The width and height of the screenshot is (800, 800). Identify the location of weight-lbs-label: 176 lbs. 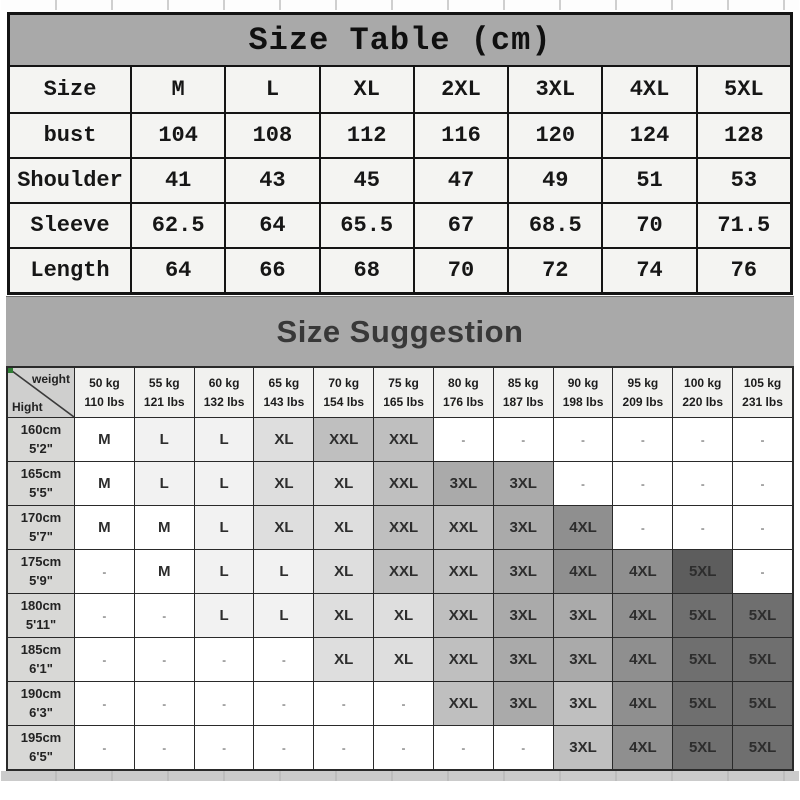
(463, 401).